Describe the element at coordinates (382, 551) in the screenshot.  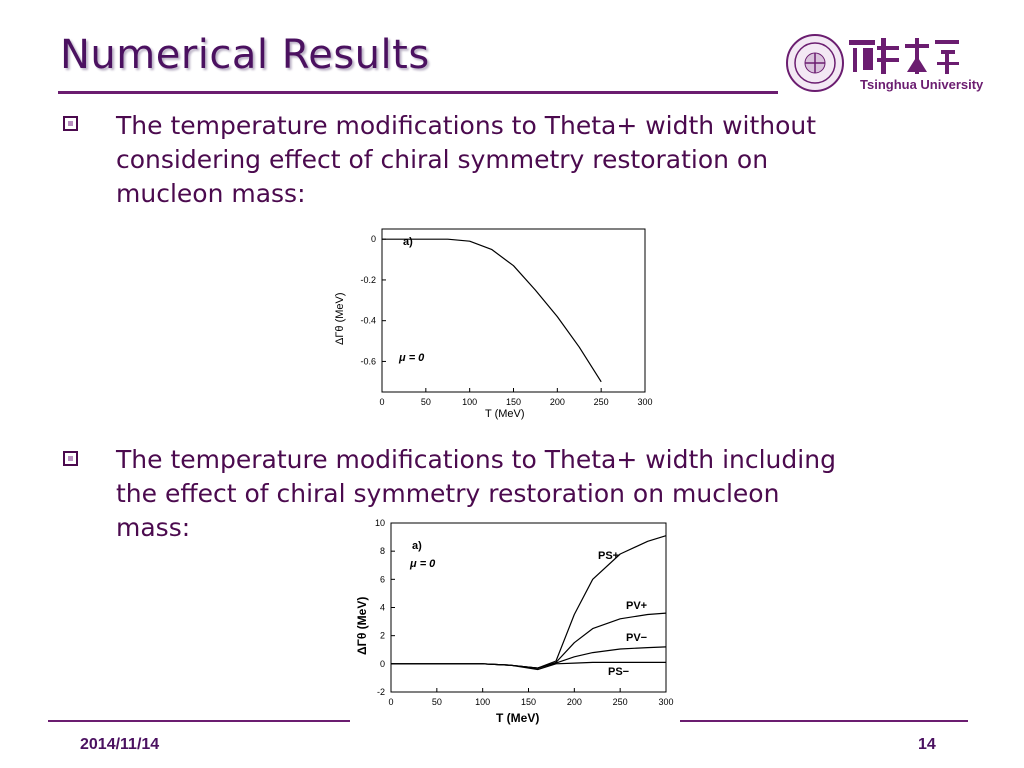
I see `y-tick-label: 8` at that location.